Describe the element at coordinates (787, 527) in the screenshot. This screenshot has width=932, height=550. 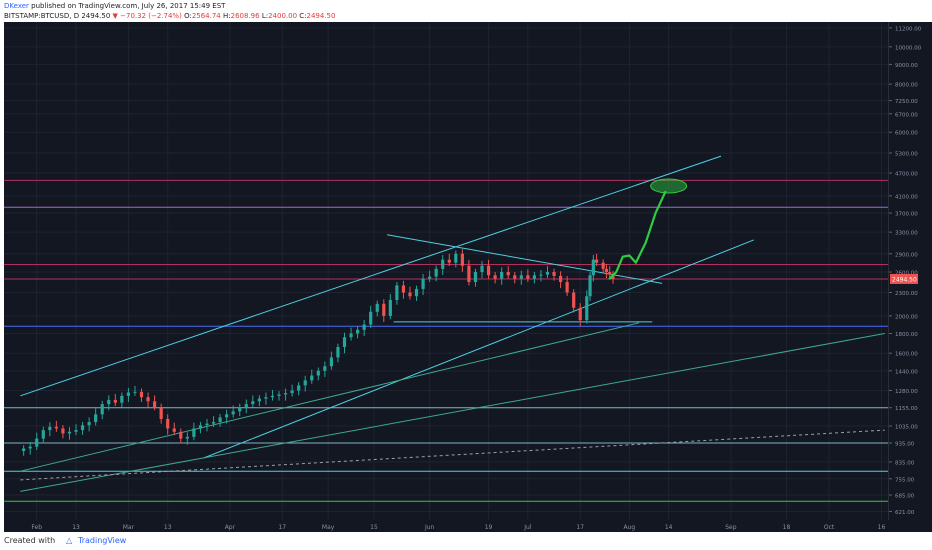
I see `time-tick-label: 18` at that location.